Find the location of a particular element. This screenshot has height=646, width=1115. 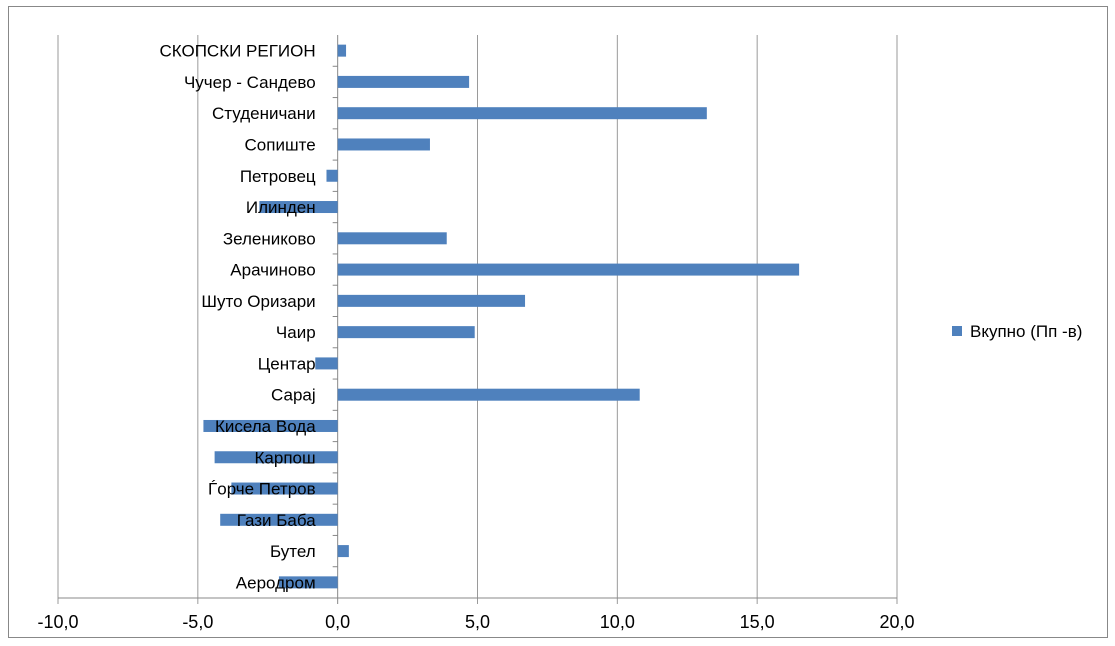

category-label: Чучер - Сандево is located at coordinates (250, 82).